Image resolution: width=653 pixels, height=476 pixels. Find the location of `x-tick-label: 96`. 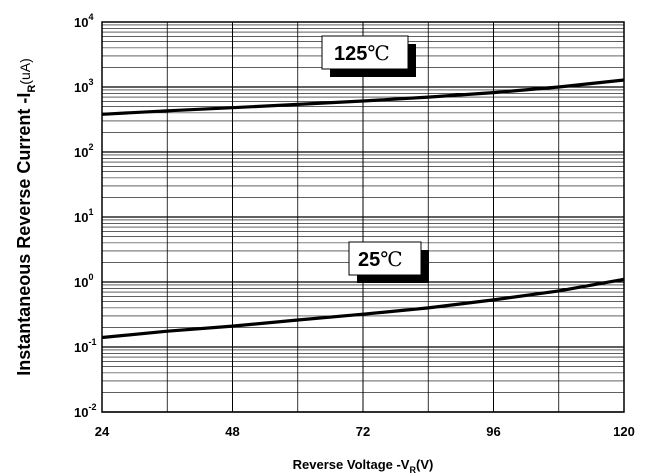

x-tick-label: 96 is located at coordinates (493, 431).